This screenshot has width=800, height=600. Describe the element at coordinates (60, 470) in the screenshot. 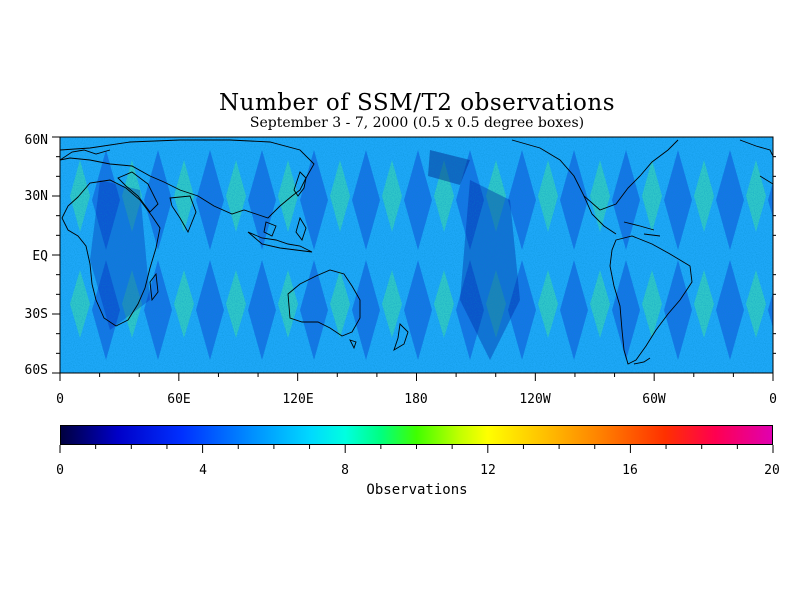

I see `colorbar-label-0: 0` at that location.